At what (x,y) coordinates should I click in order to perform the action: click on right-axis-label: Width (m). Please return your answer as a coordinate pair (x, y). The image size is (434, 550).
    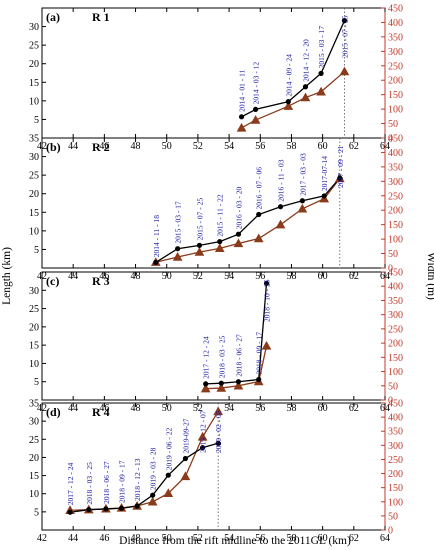
    Looking at the image, I should click on (429, 276).